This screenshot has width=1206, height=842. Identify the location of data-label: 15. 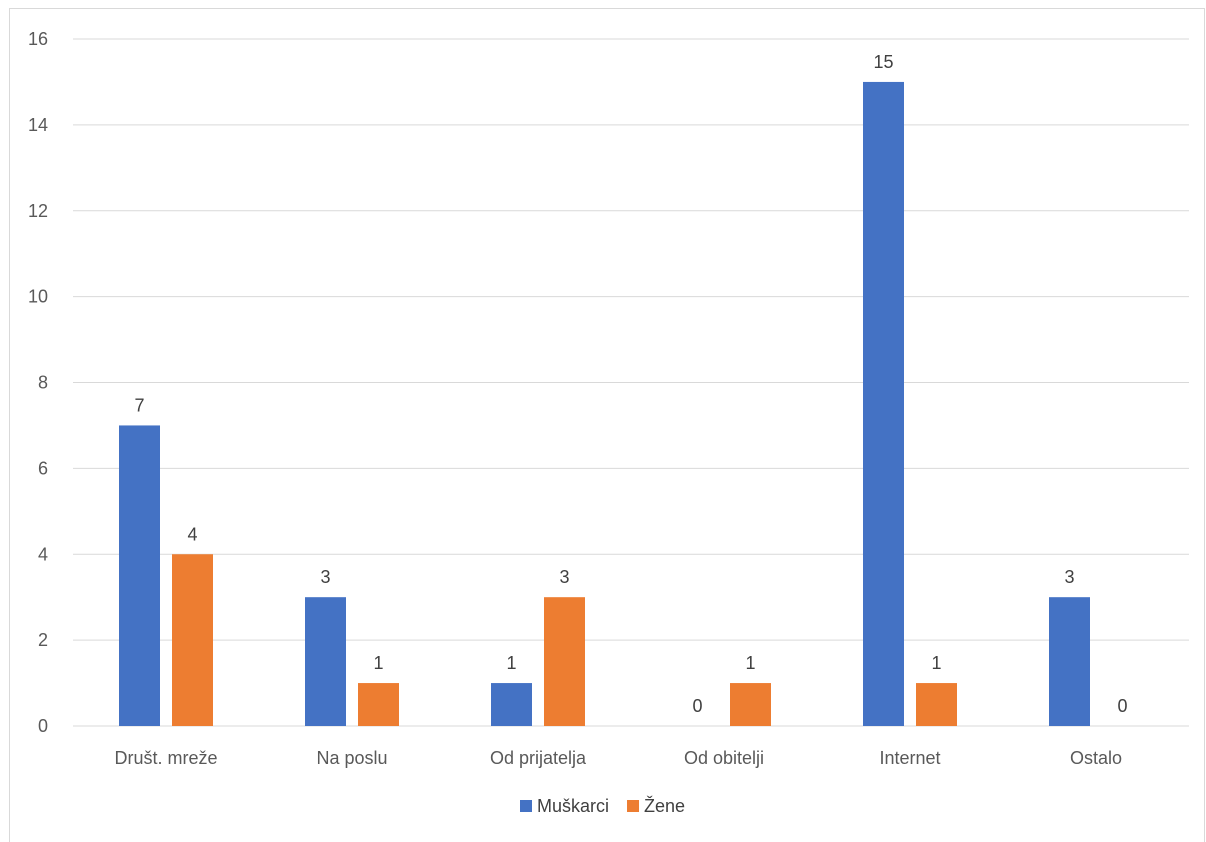
(883, 62).